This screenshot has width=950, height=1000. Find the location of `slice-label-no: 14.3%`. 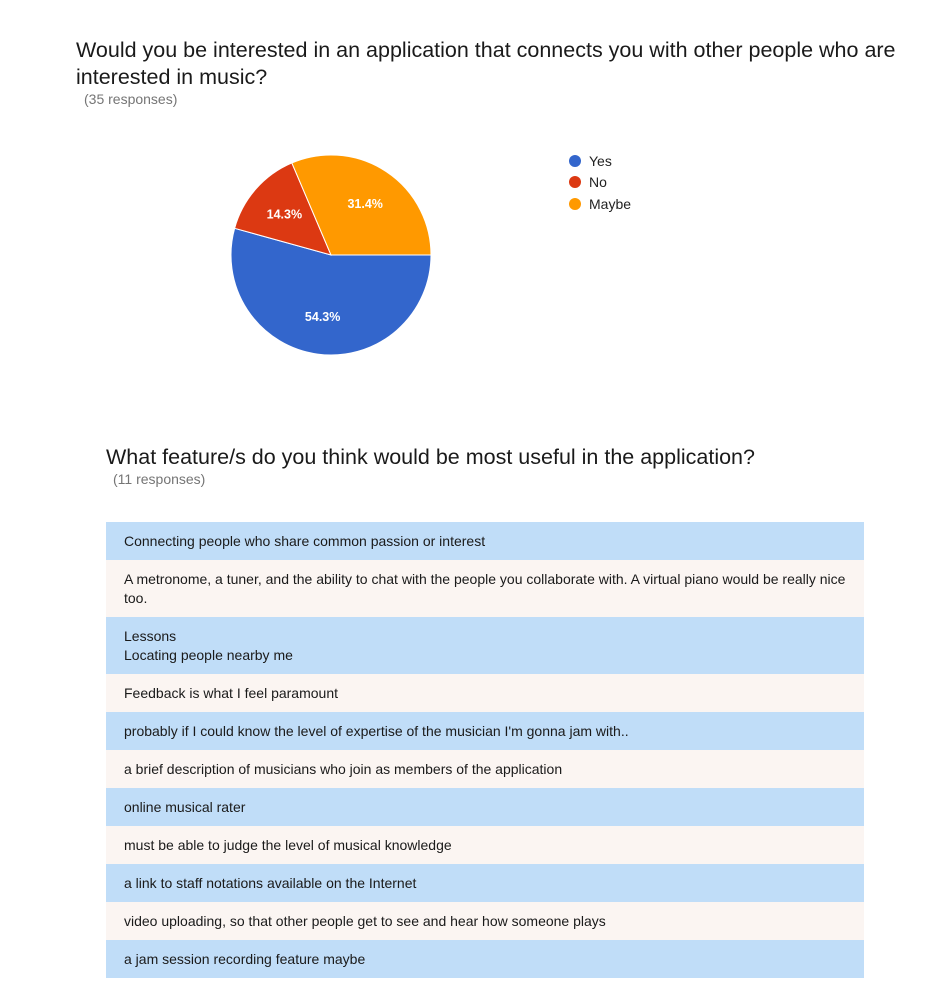

slice-label-no: 14.3% is located at coordinates (284, 215).